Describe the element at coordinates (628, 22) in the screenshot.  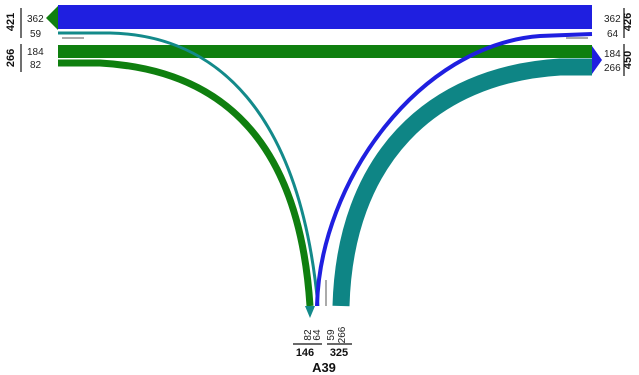
I see `right-in-total: 426` at that location.